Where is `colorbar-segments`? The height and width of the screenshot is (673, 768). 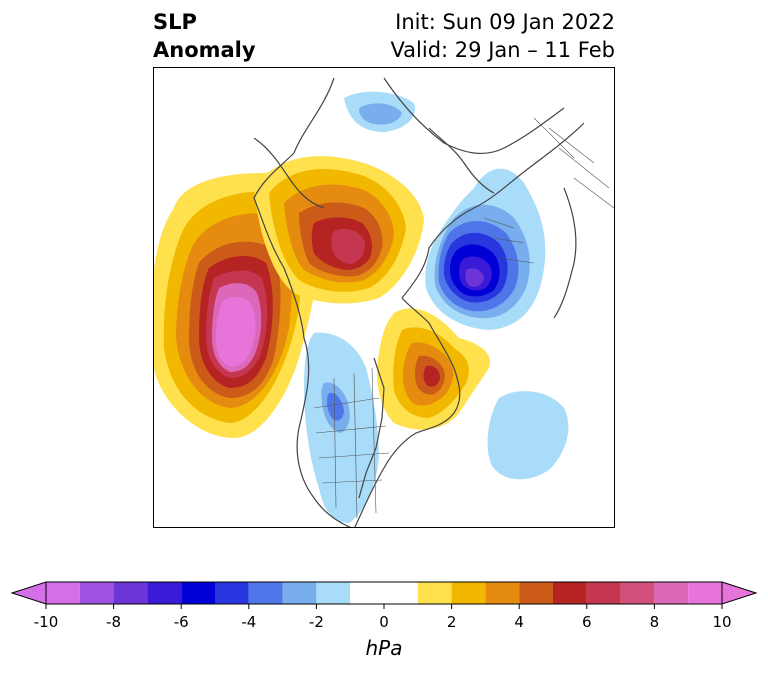 colorbar-segments is located at coordinates (384, 593).